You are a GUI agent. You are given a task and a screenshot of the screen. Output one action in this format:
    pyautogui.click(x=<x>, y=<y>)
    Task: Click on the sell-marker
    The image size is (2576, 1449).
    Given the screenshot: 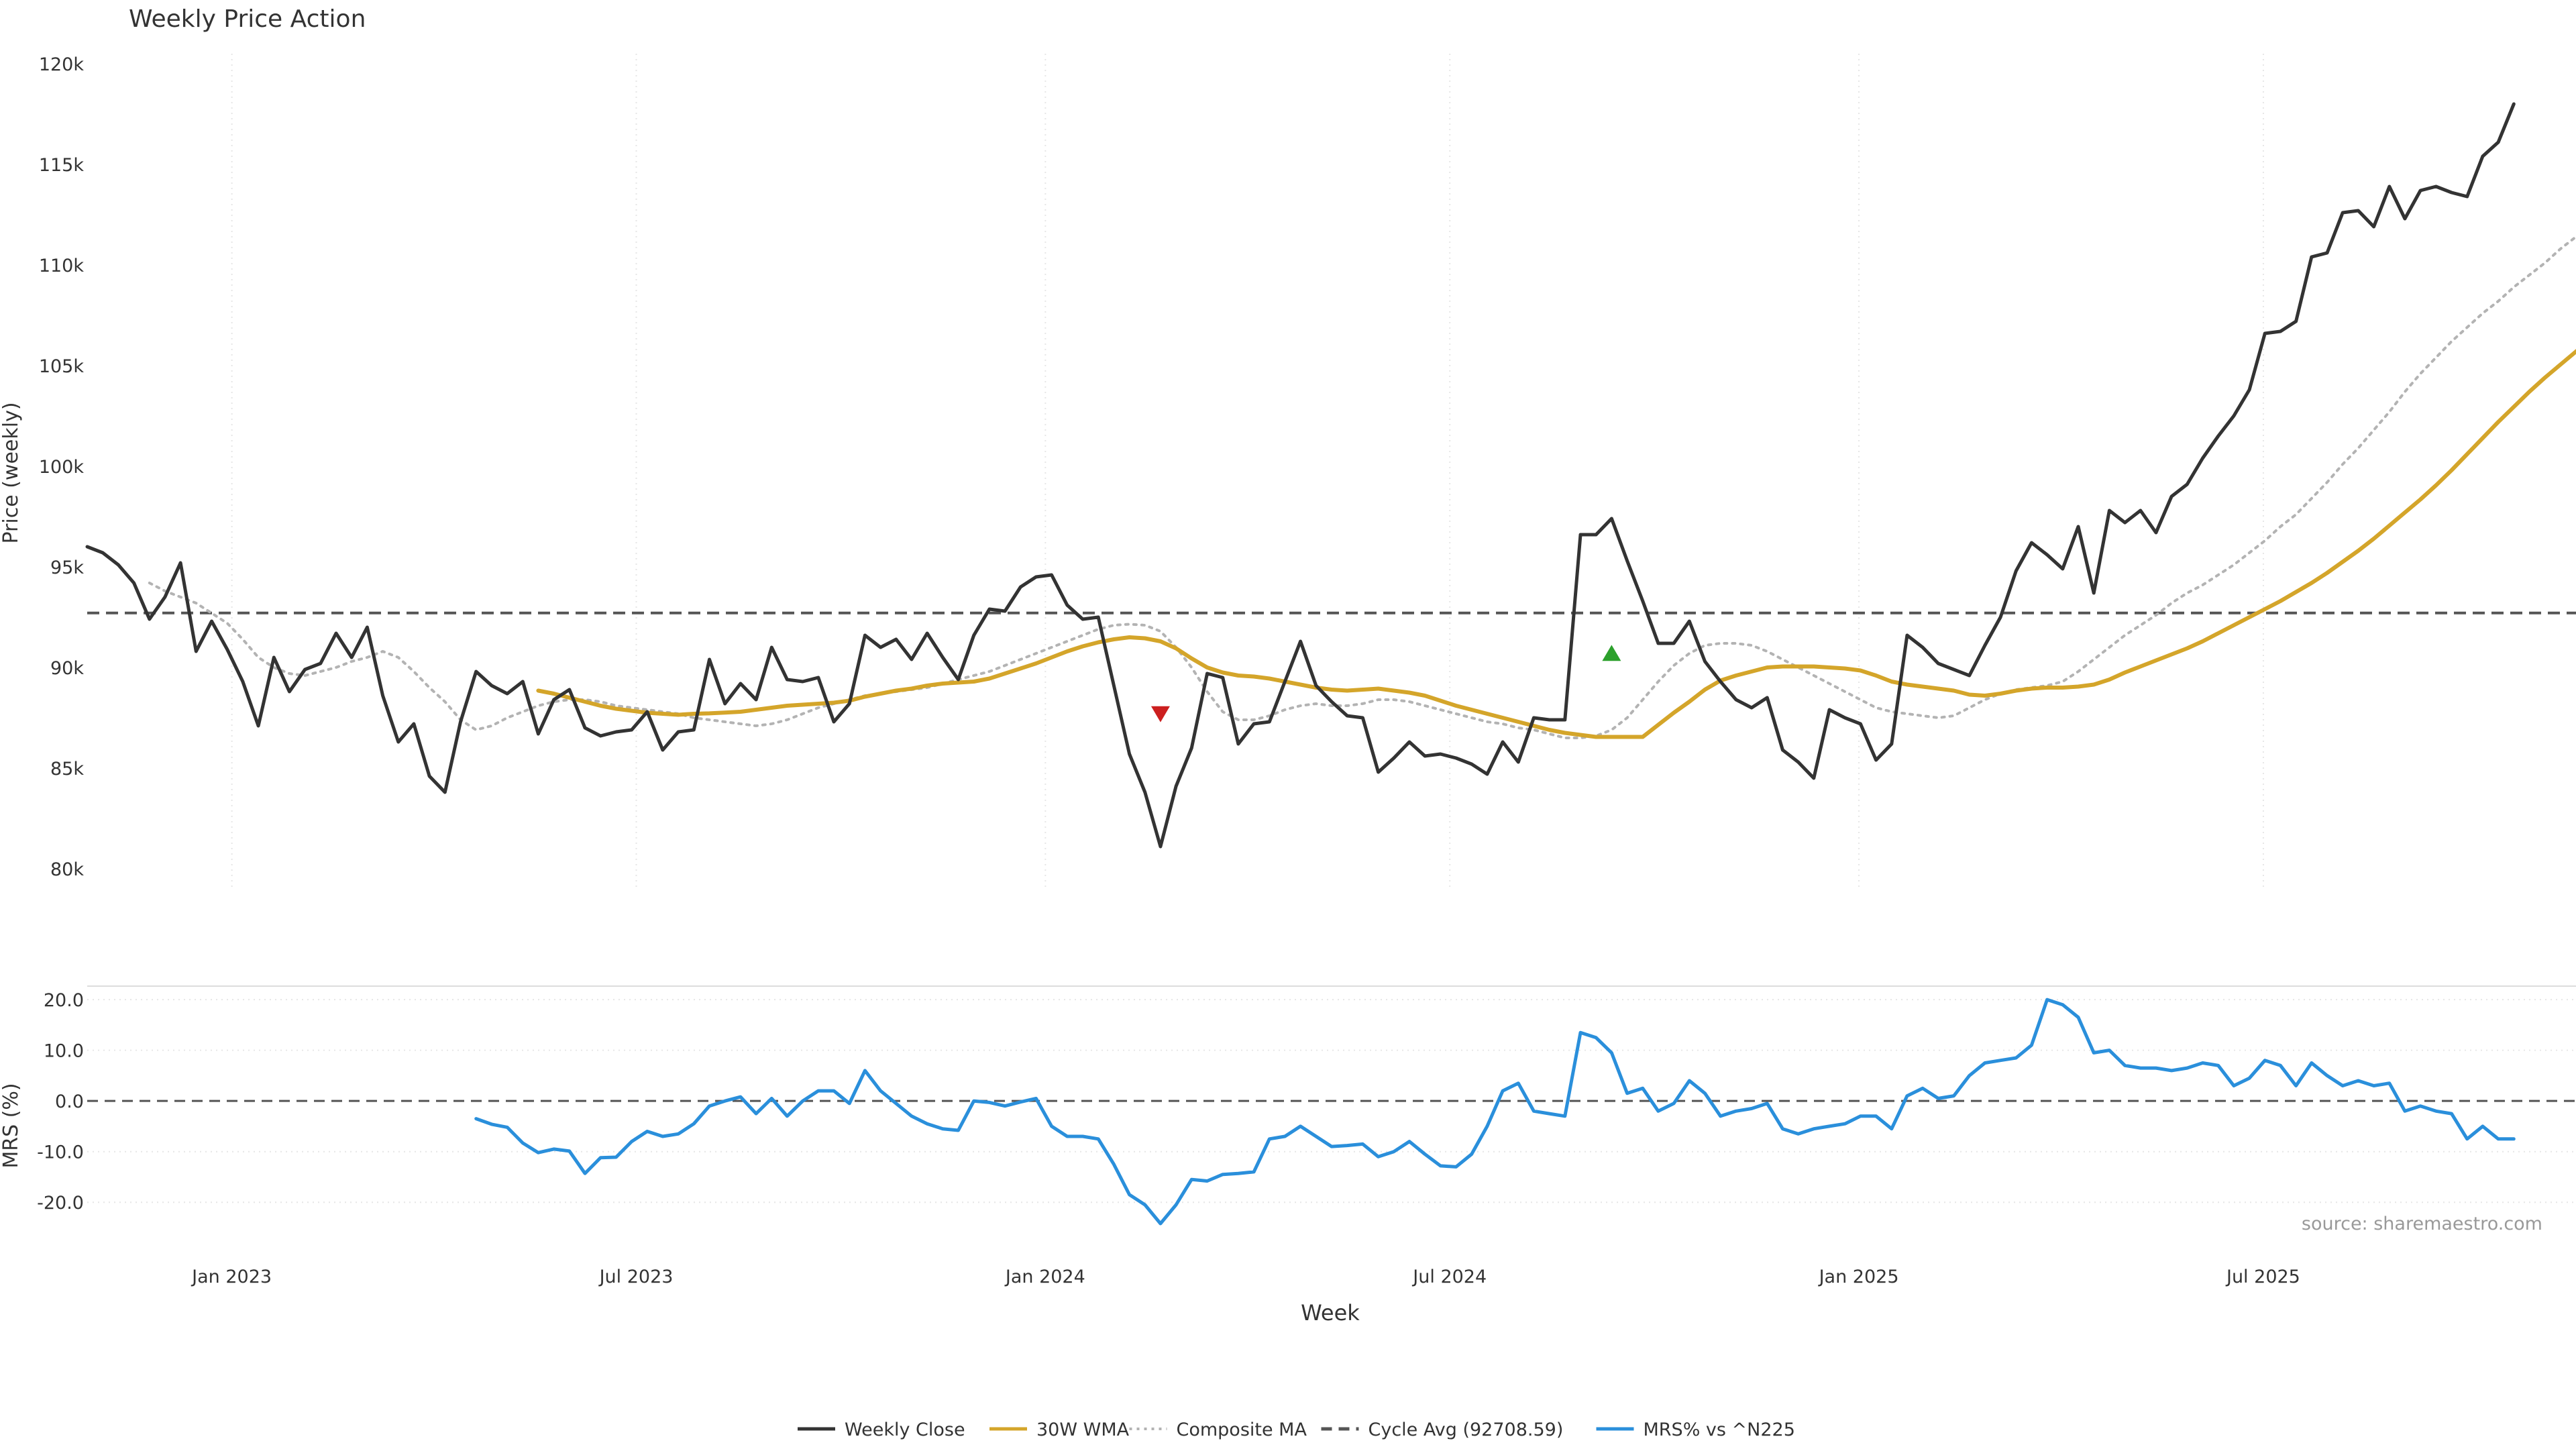 What is the action you would take?
    pyautogui.click(x=1160, y=714)
    